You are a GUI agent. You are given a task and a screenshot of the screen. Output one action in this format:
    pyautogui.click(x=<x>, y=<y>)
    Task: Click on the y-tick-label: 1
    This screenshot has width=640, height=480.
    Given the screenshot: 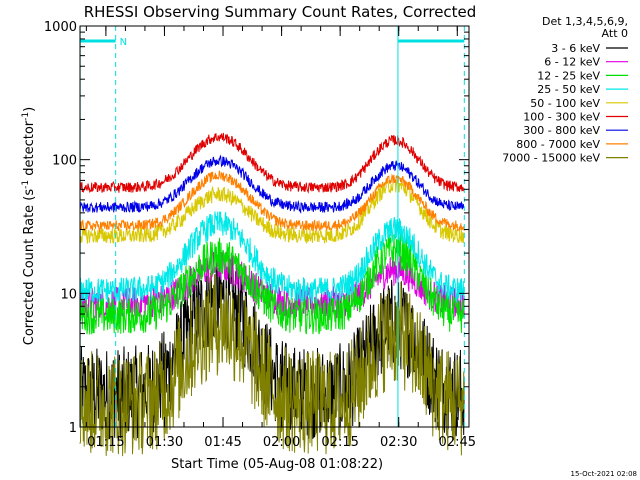 What is the action you would take?
    pyautogui.click(x=73, y=428)
    